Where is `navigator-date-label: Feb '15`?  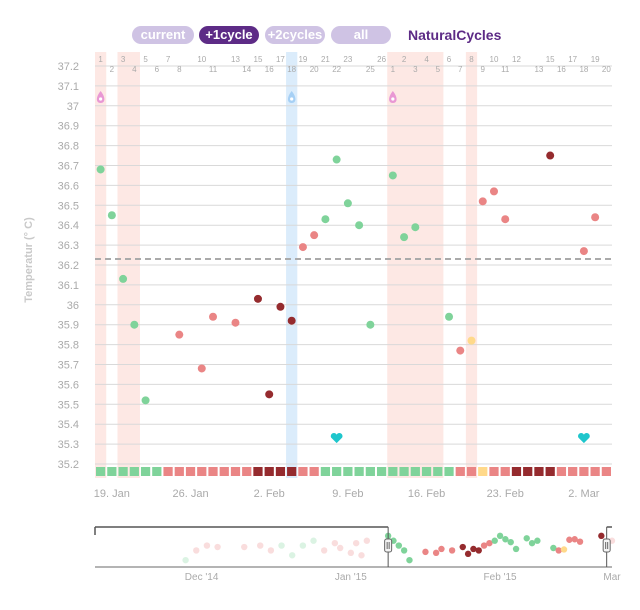 navigator-date-label: Feb '15 is located at coordinates (500, 577).